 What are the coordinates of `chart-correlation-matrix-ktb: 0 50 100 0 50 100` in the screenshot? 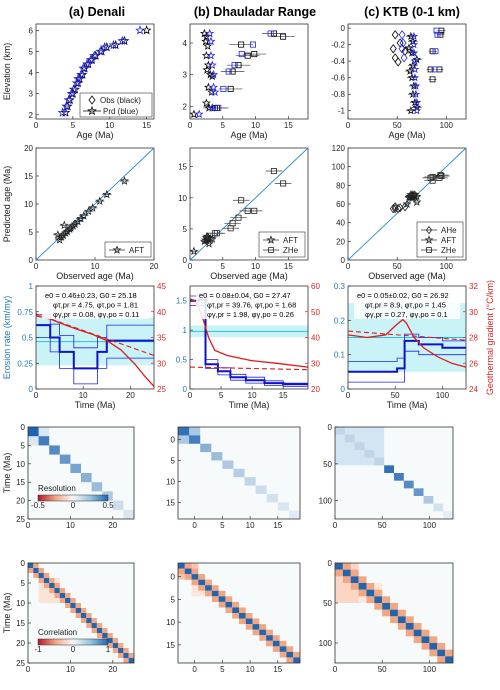 It's located at (386, 616).